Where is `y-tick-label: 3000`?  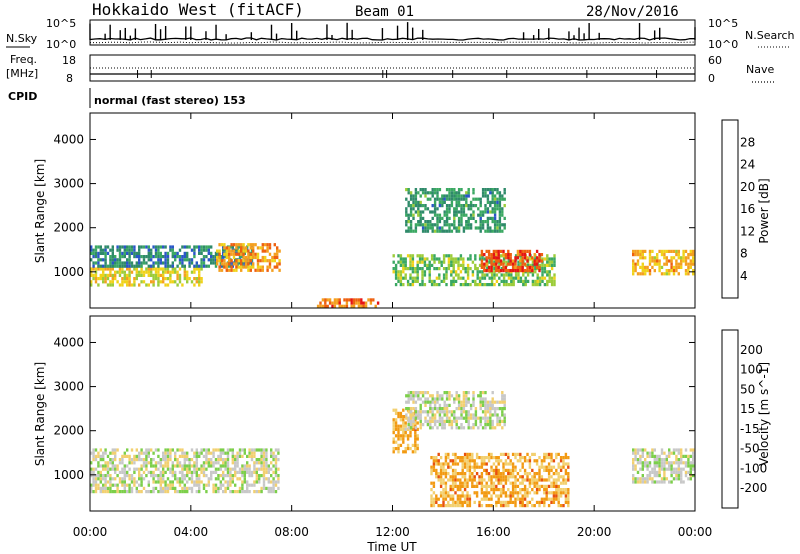
y-tick-label: 3000 is located at coordinates (68, 387).